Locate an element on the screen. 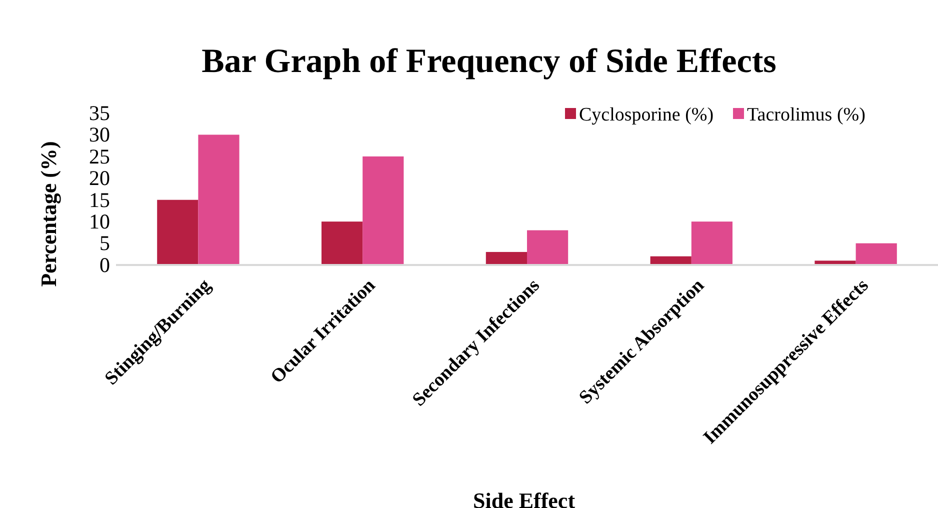  y-tick-label: 25 is located at coordinates (99, 156).